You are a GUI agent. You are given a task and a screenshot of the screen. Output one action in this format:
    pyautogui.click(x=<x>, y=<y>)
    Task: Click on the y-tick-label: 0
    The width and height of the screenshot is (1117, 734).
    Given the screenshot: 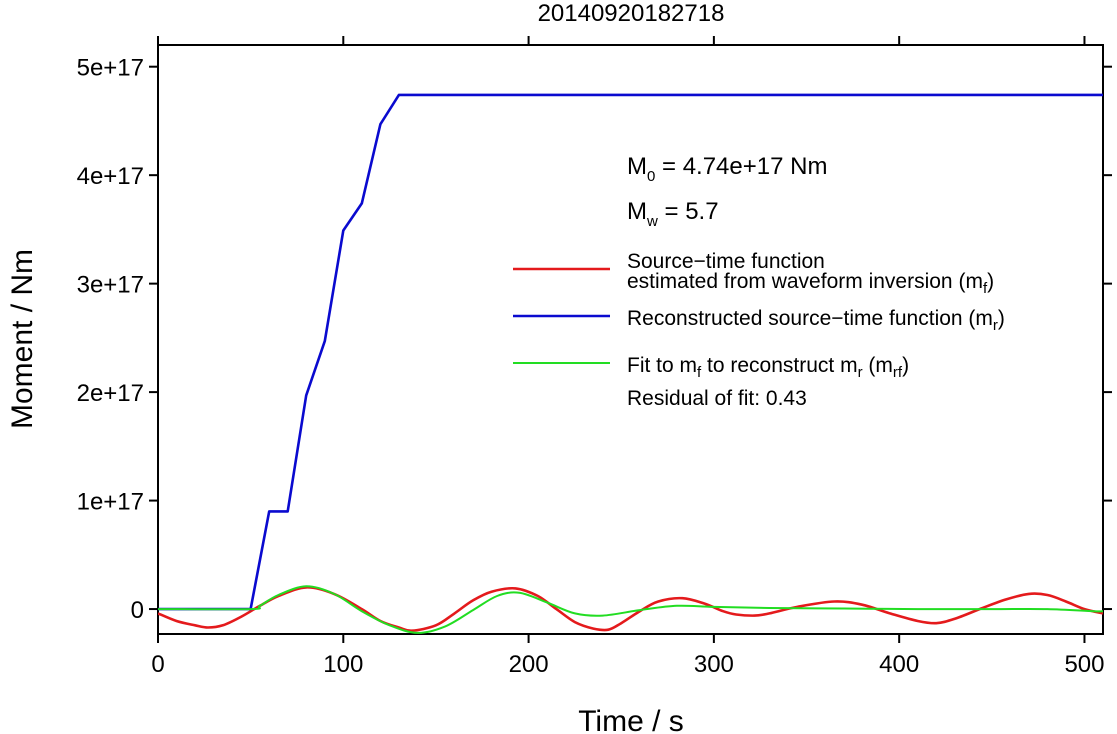 What is the action you would take?
    pyautogui.click(x=137, y=610)
    